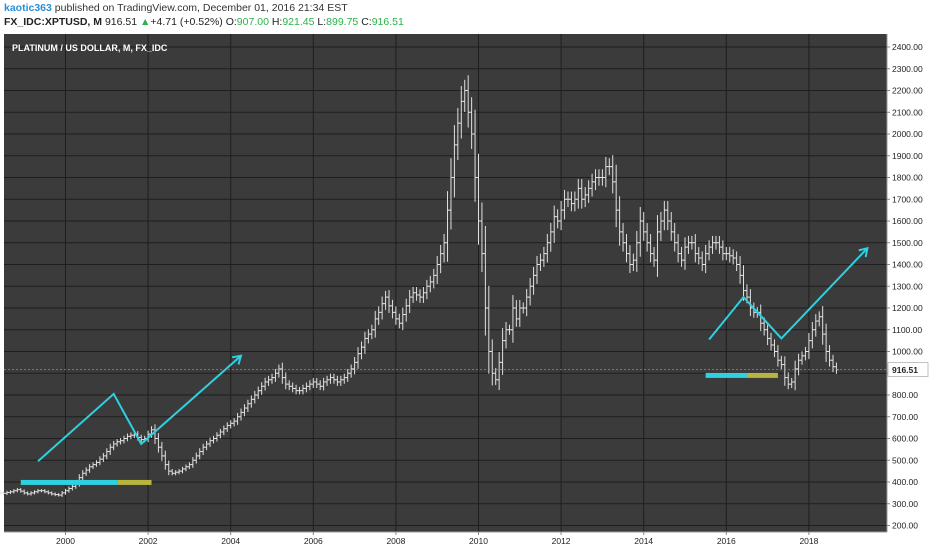  What do you see at coordinates (145, 22) in the screenshot?
I see `change-up-icon: ▲` at bounding box center [145, 22].